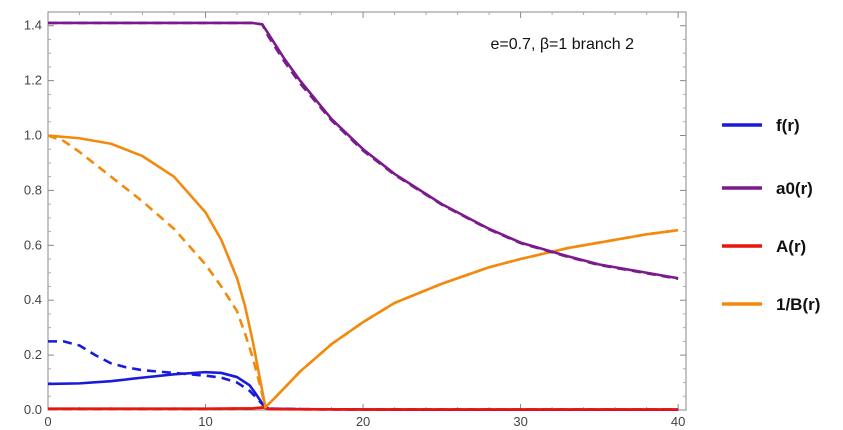 The height and width of the screenshot is (430, 843). What do you see at coordinates (363, 421) in the screenshot?
I see `x-tick-label: 20` at bounding box center [363, 421].